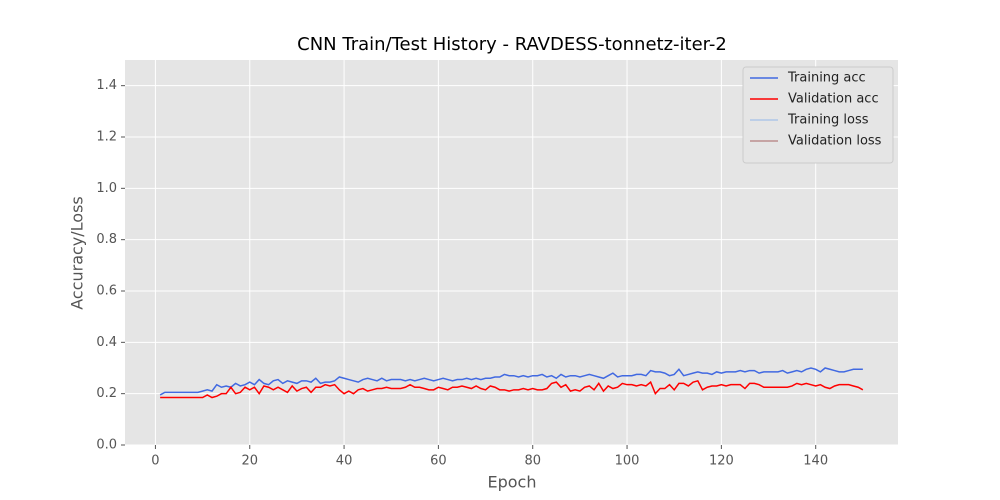  I want to click on y-tick-label: 1.4, so click(106, 85).